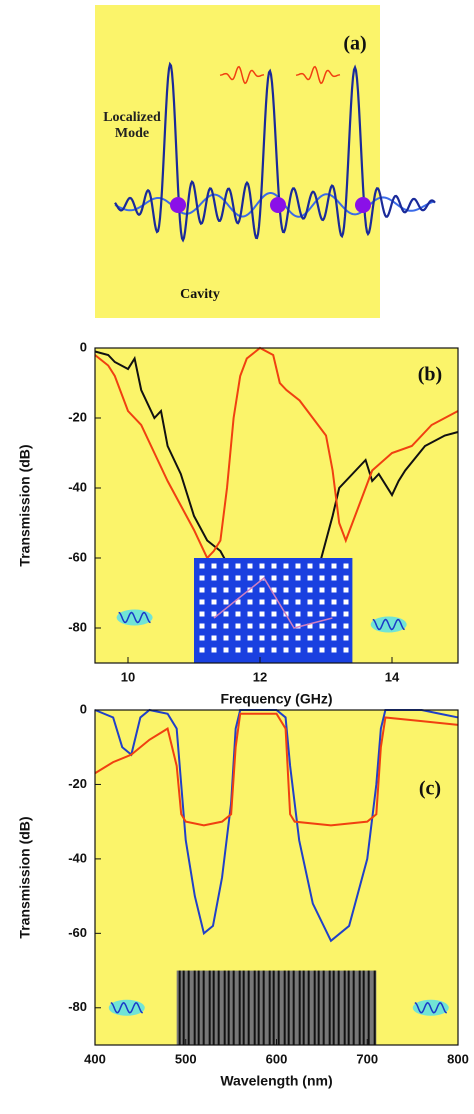 The image size is (474, 1114). Describe the element at coordinates (458, 1058) in the screenshot. I see `x-tick-label: 800` at that location.